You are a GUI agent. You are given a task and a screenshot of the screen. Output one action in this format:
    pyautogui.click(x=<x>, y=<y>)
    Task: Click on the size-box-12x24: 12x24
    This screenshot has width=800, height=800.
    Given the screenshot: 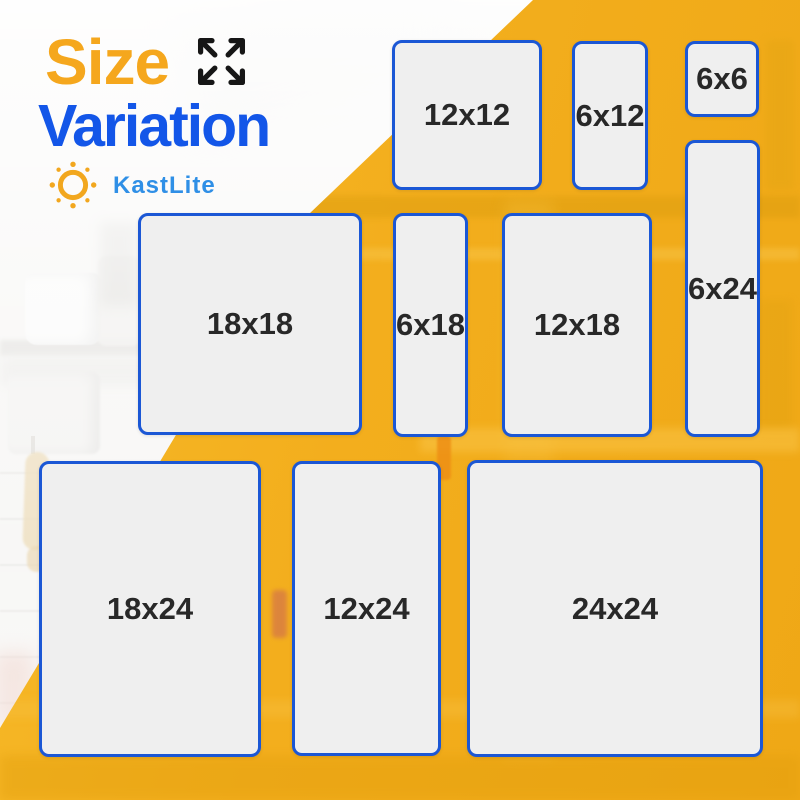 What is the action you would take?
    pyautogui.click(x=366, y=608)
    